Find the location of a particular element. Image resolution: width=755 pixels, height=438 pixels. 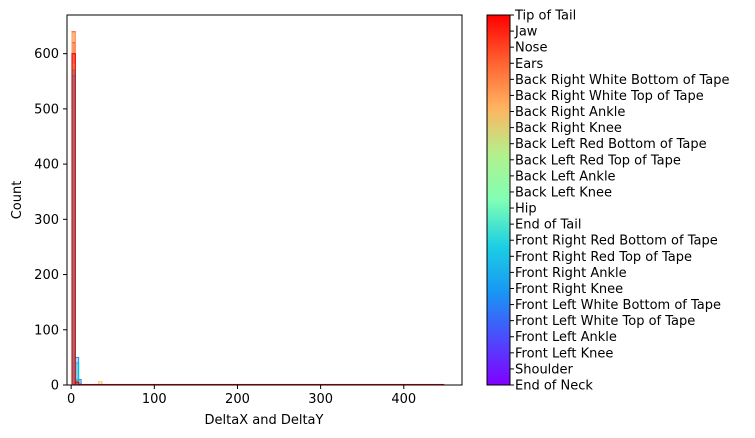

x-tick-label: 300 is located at coordinates (320, 399).